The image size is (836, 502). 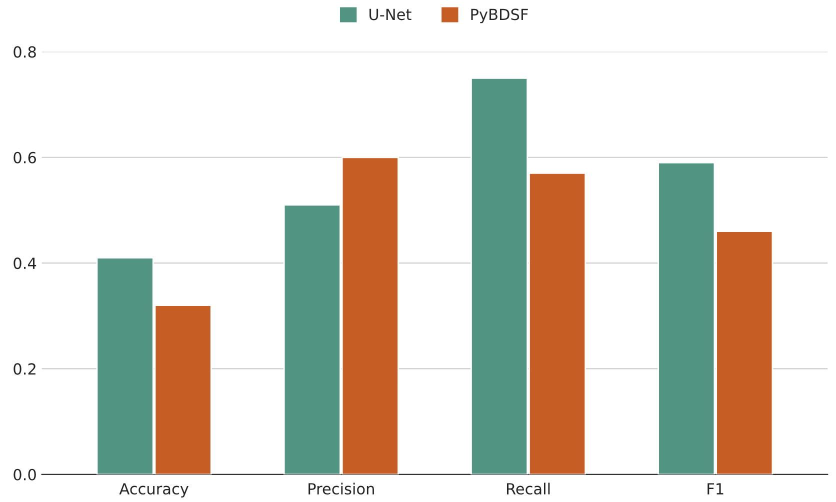 I want to click on x-tick-label: Accuracy, so click(x=153, y=490).